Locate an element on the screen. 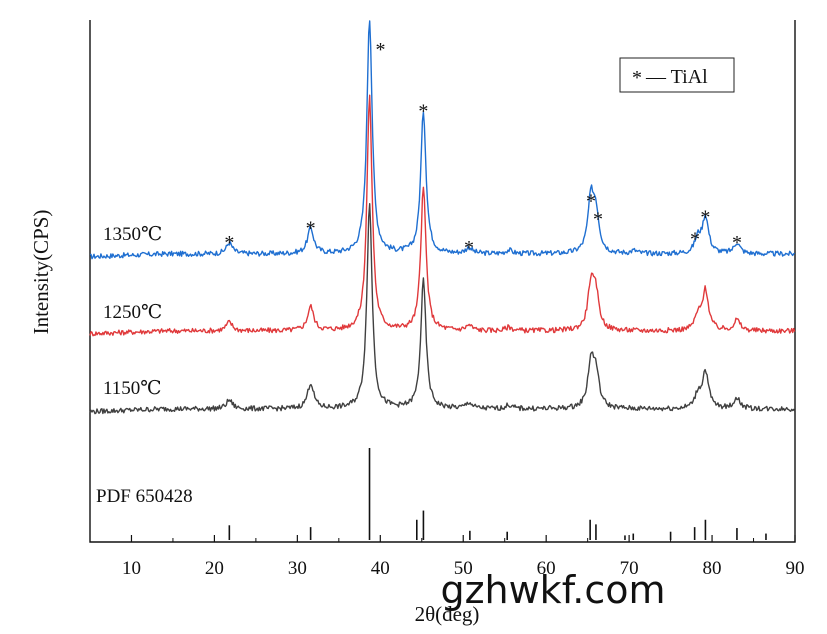  reference-label: PDF 650428 is located at coordinates (144, 496).